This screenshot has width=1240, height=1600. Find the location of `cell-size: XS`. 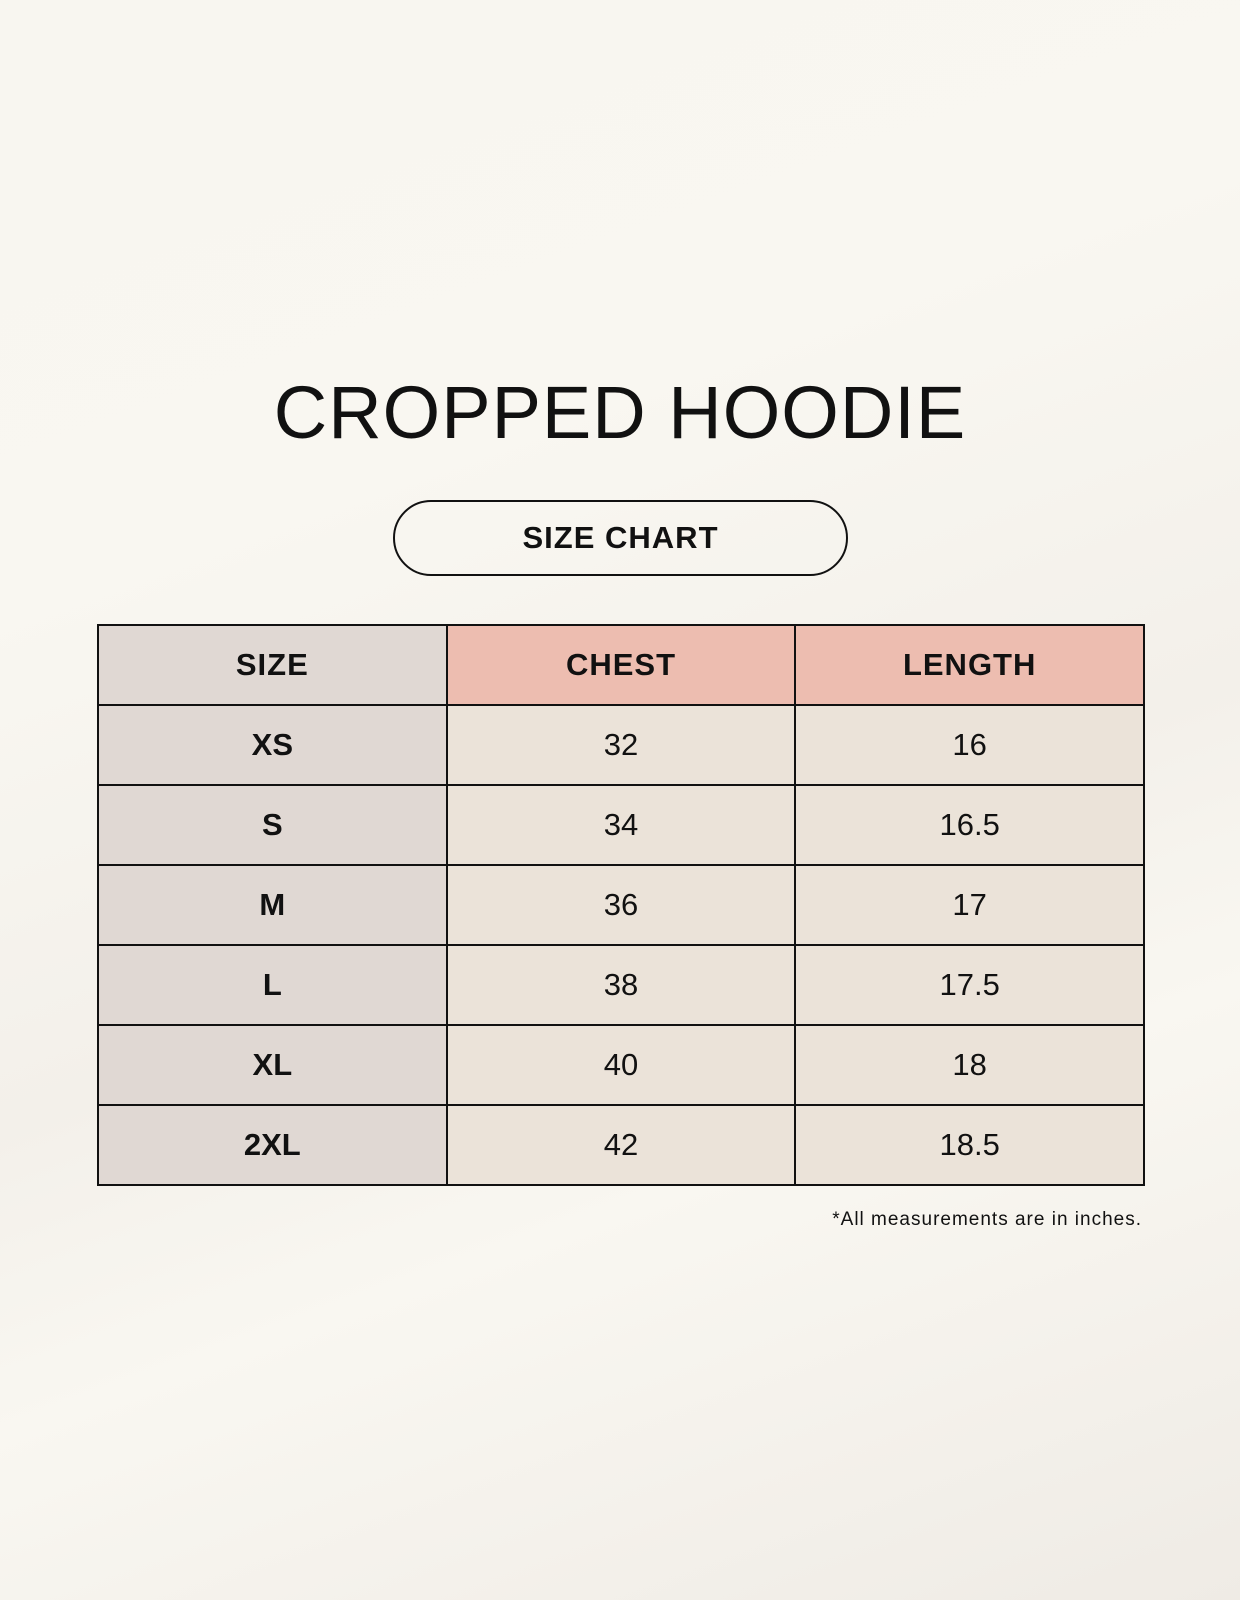

cell-size: XS is located at coordinates (272, 745).